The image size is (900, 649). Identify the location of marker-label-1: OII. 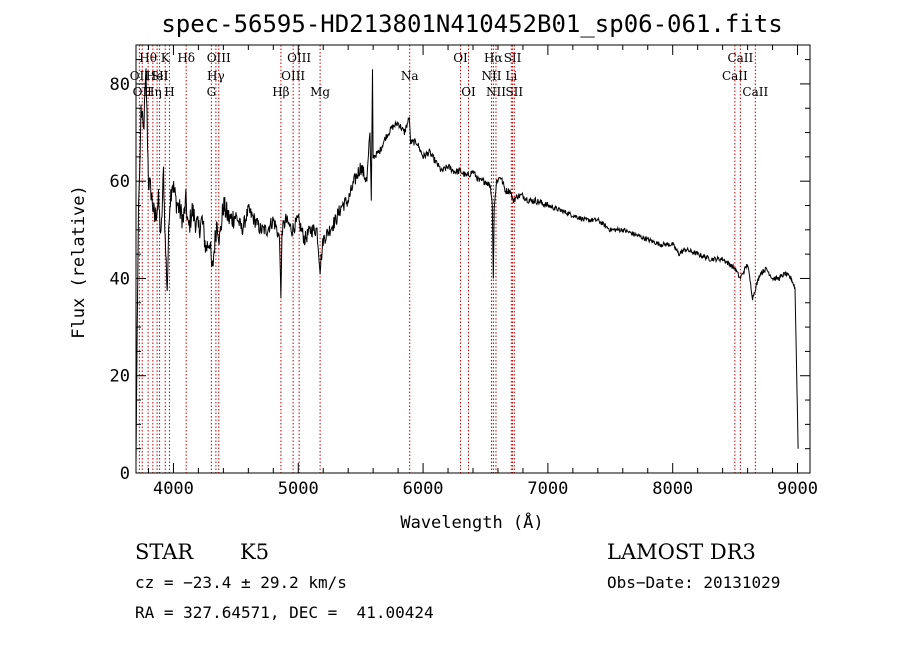
(143, 92).